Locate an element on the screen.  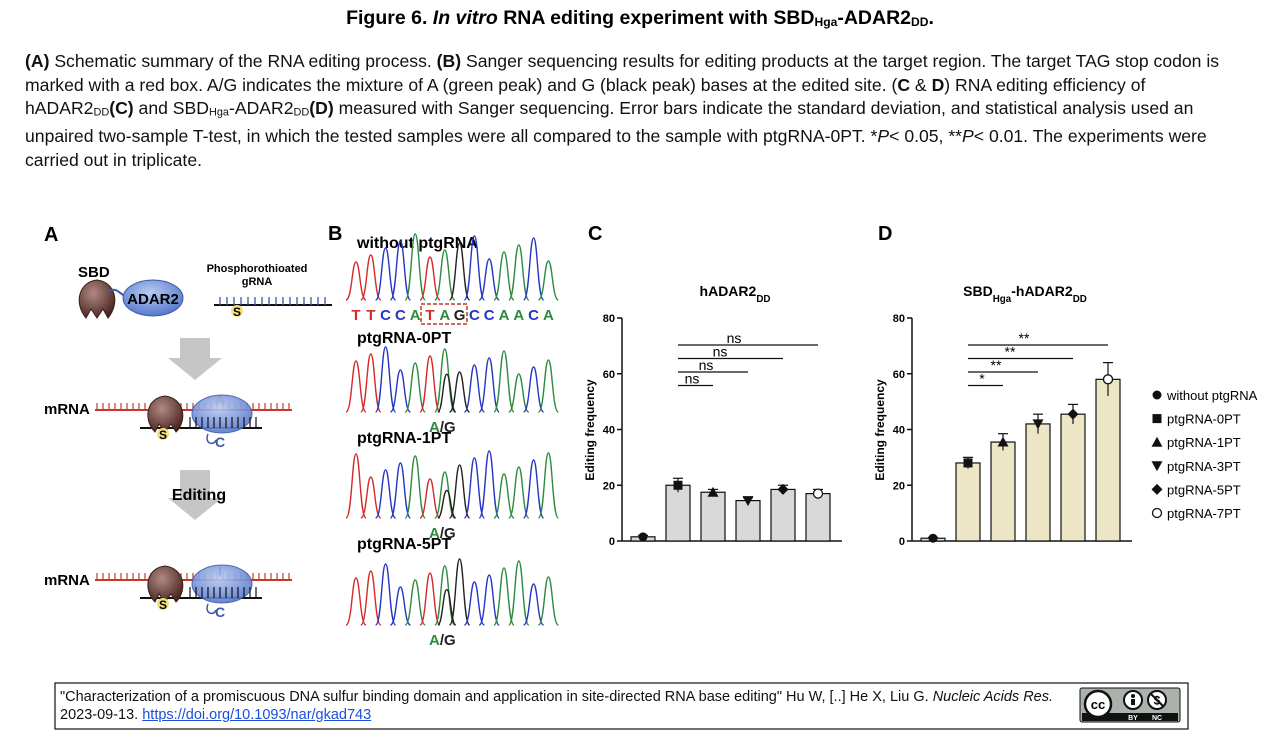
nc-icon-slash is located at coordinates (1157, 700).